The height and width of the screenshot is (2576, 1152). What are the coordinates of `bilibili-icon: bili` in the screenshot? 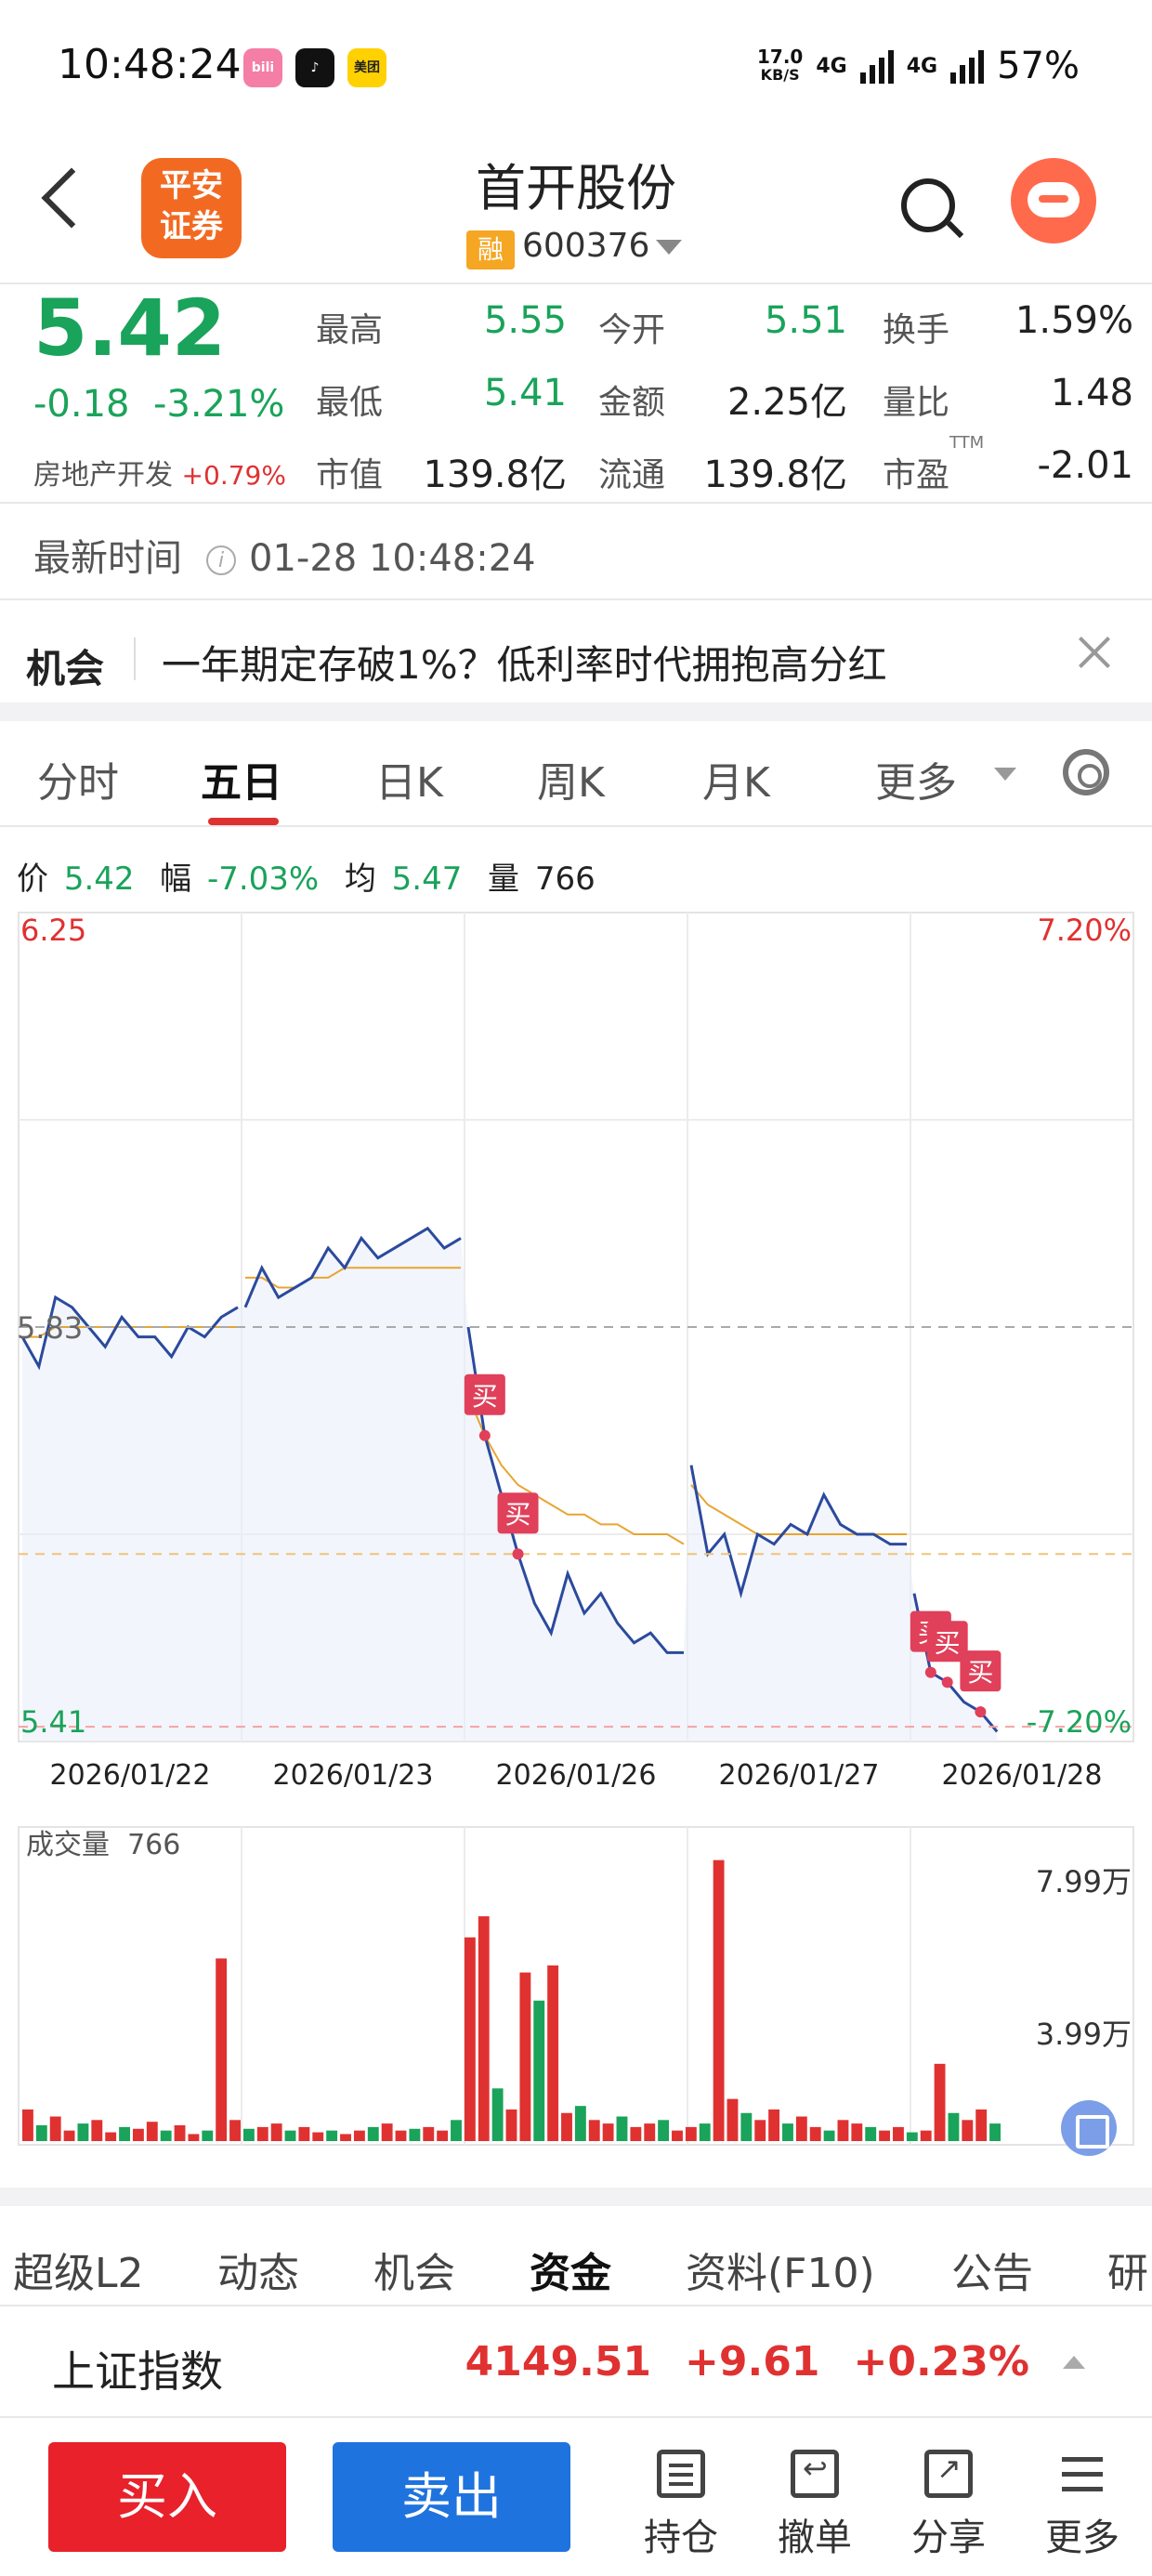 It's located at (262, 67).